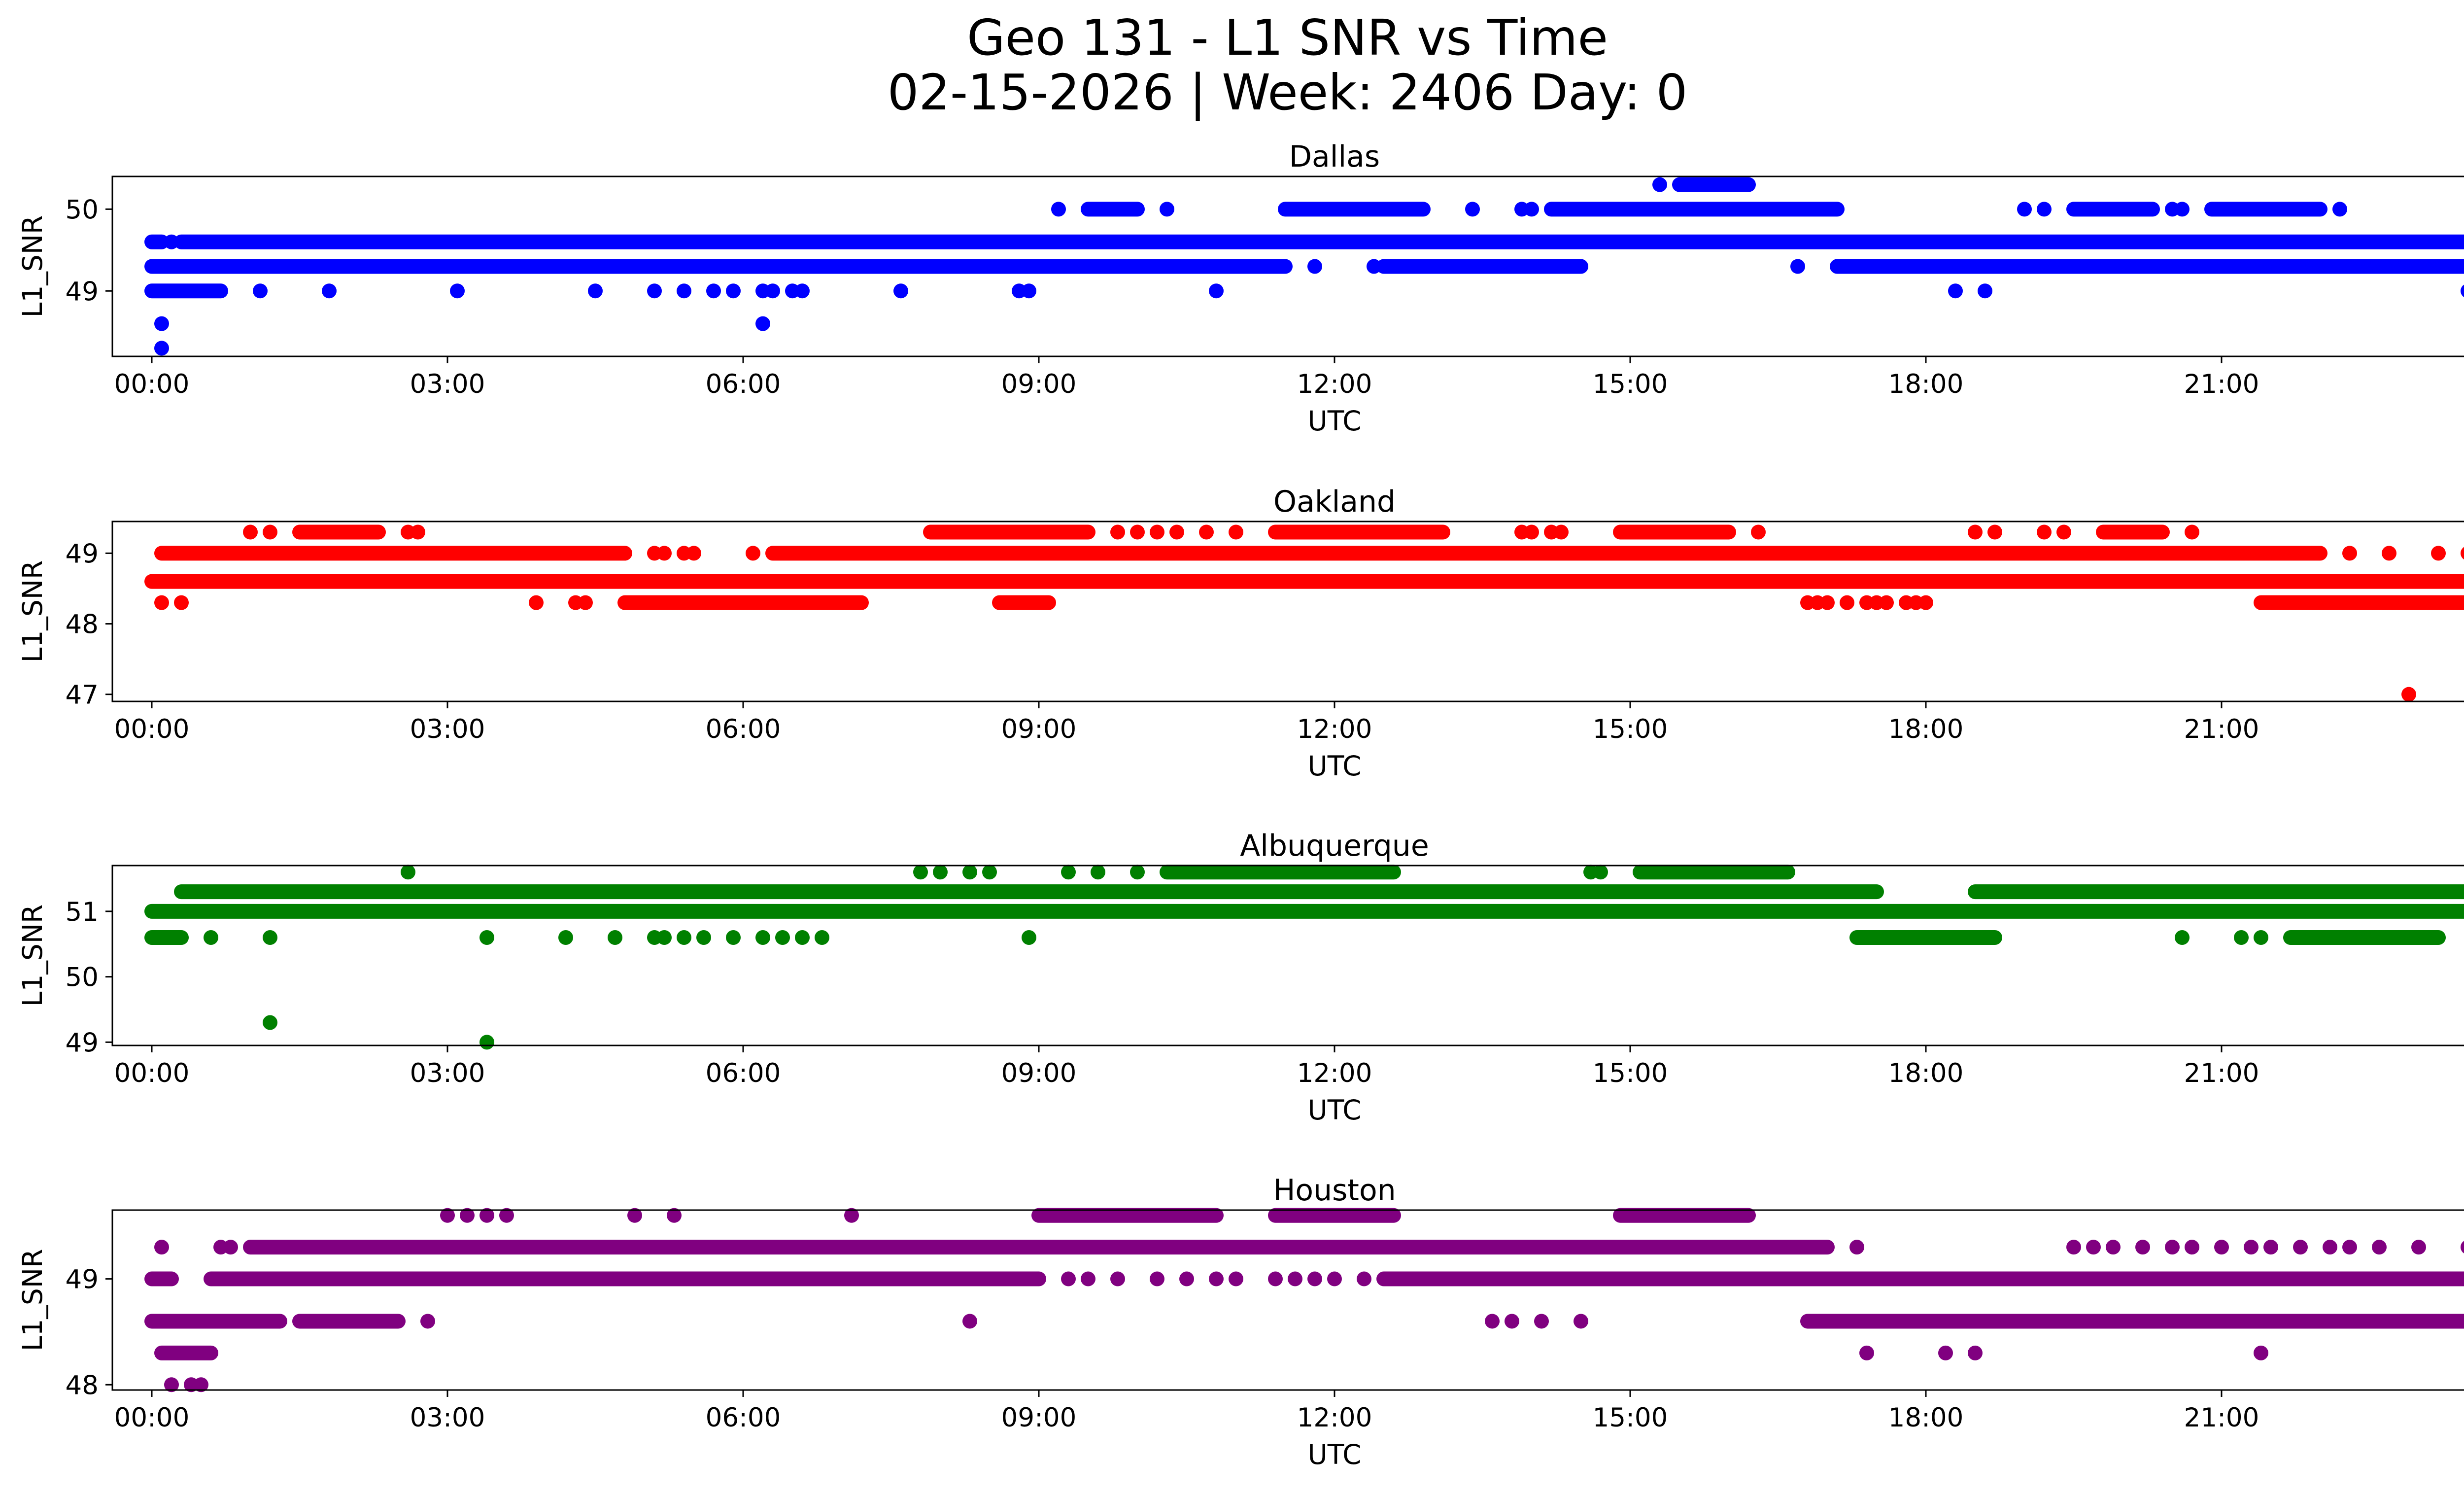 The width and height of the screenshot is (2464, 1495). What do you see at coordinates (1334, 502) in the screenshot?
I see `subplot-title: Oakland` at bounding box center [1334, 502].